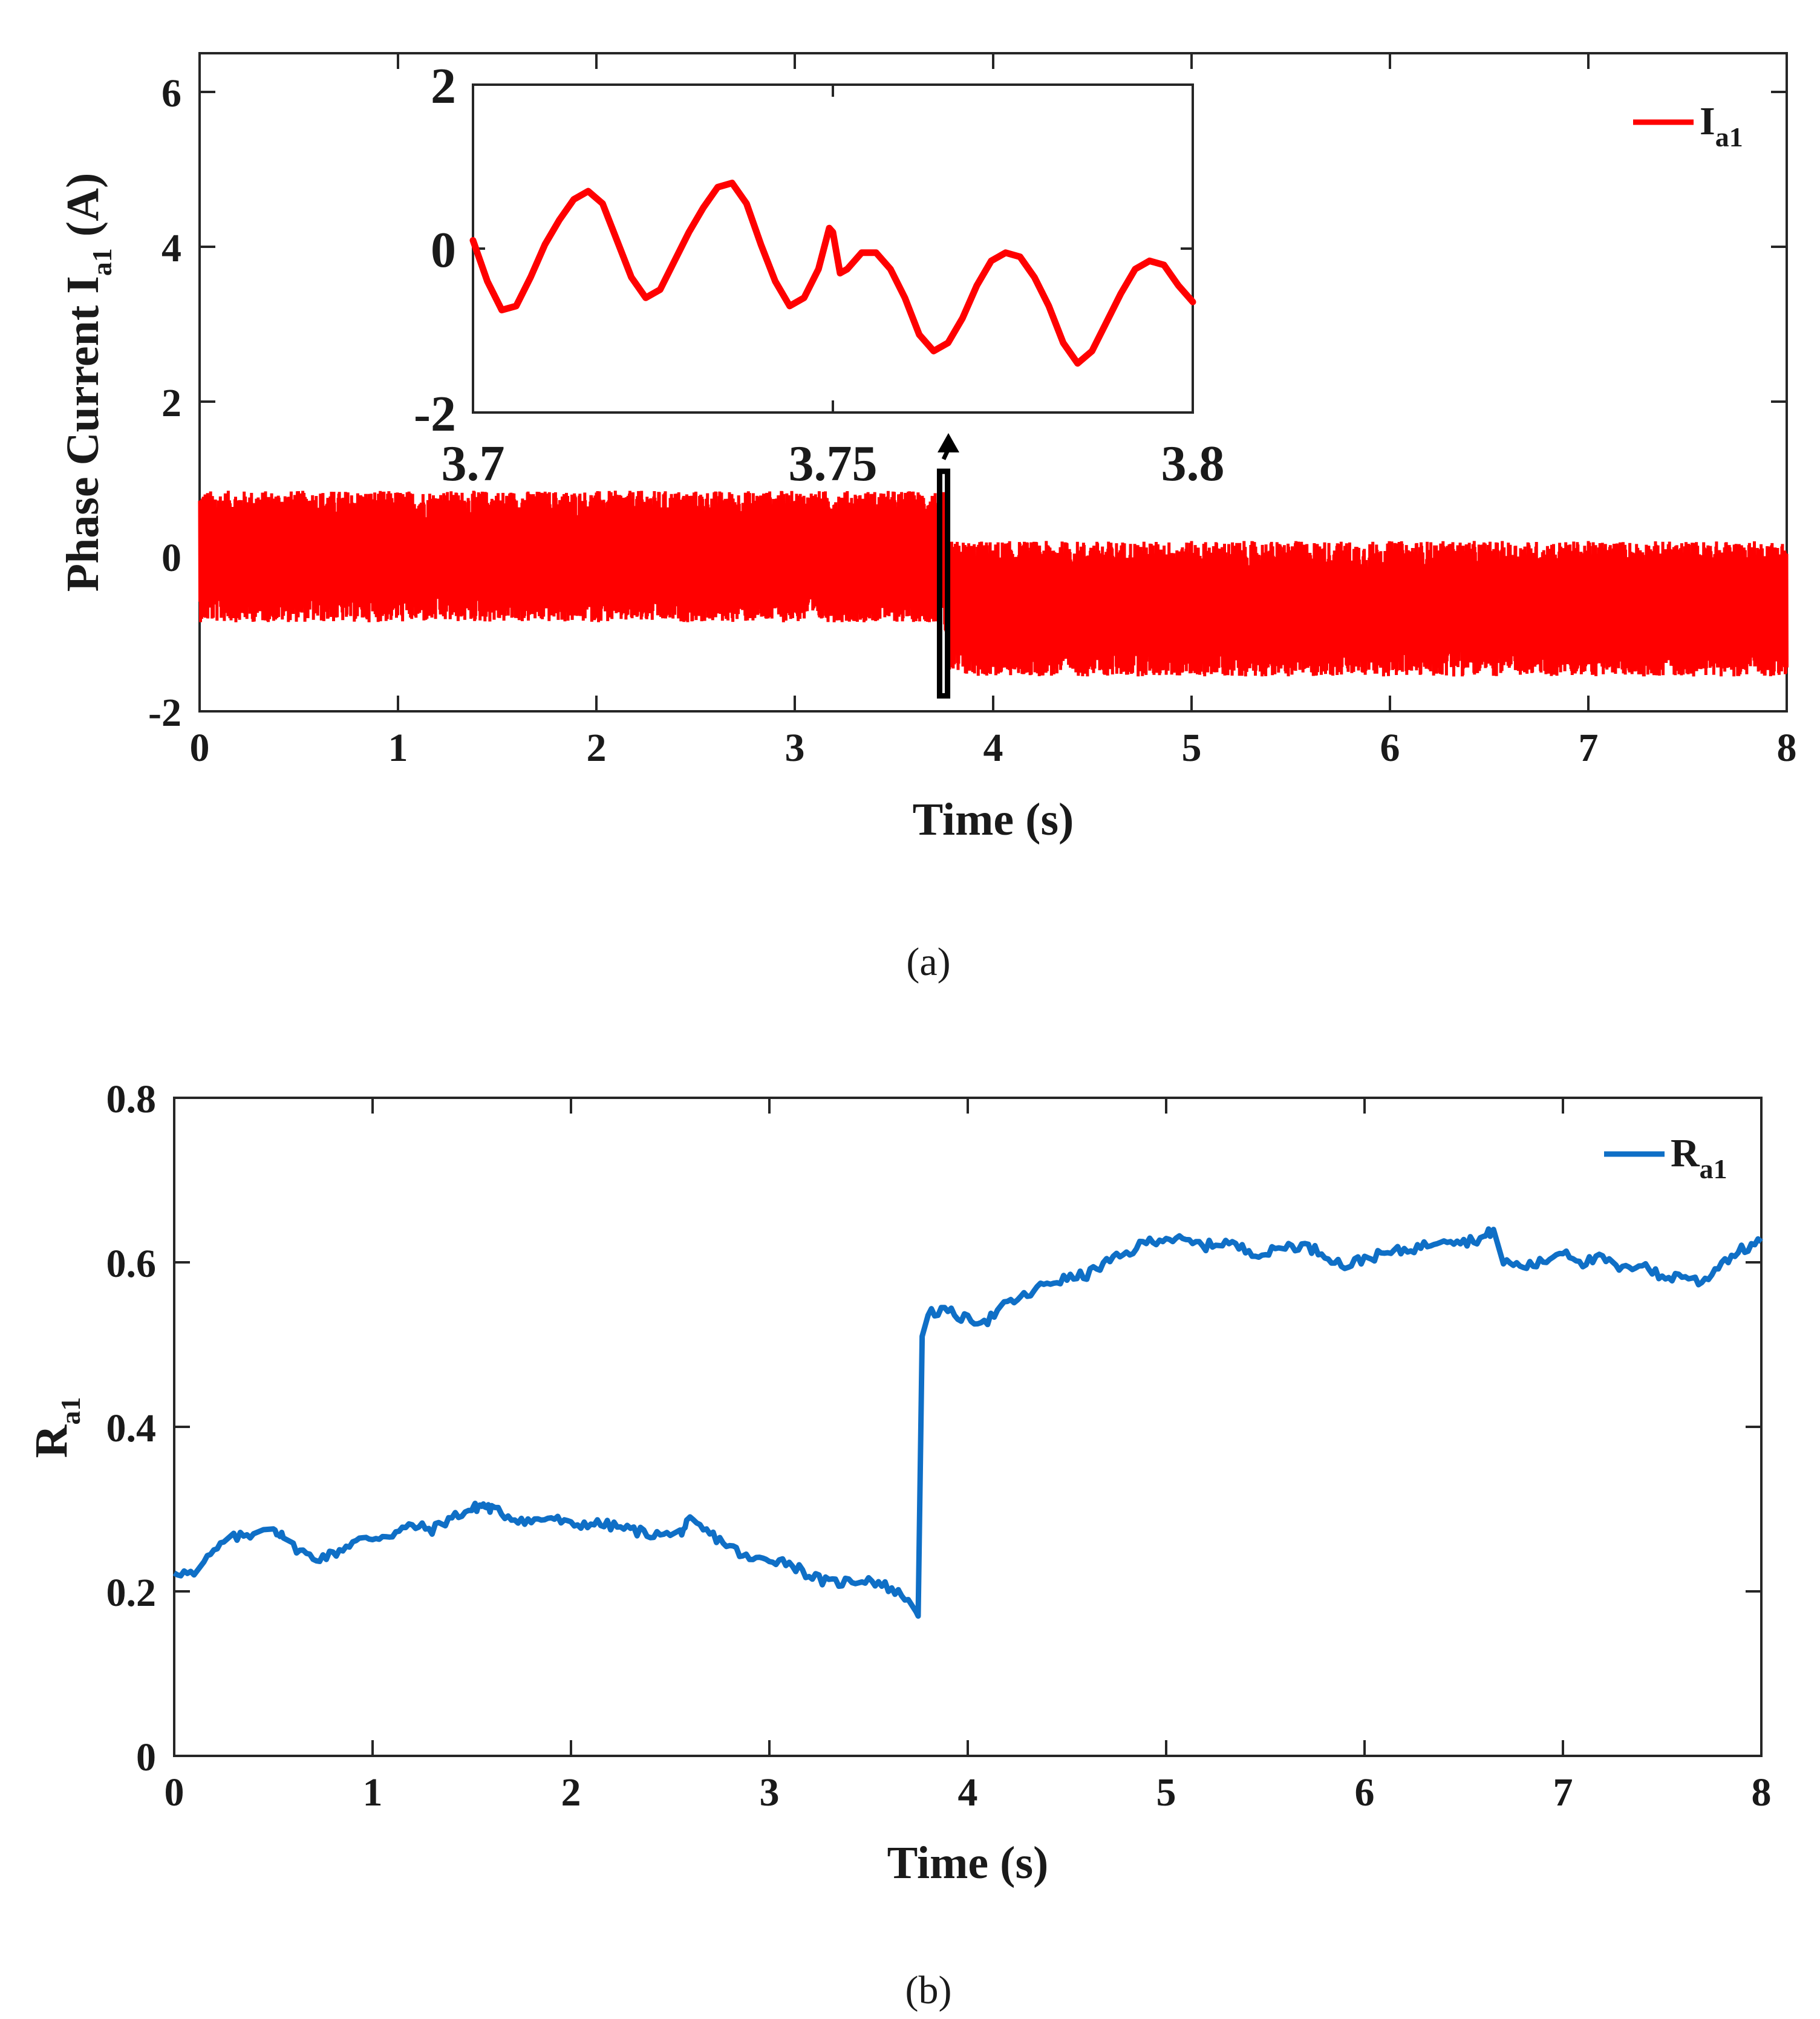  Describe the element at coordinates (473, 463) in the screenshot. I see `x-tick-label: 3.7` at that location.